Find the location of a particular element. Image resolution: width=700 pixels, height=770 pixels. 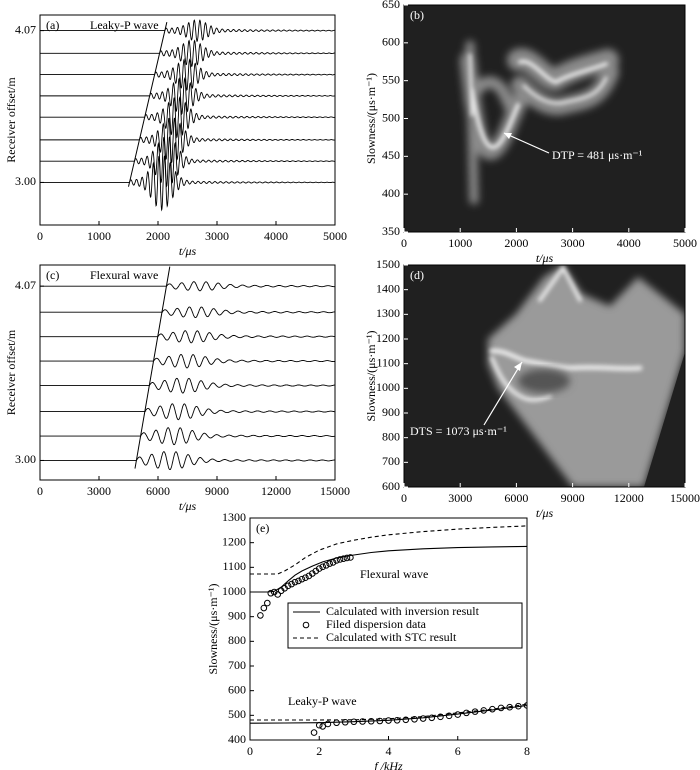

panel-label: (b) is located at coordinates (417, 15).